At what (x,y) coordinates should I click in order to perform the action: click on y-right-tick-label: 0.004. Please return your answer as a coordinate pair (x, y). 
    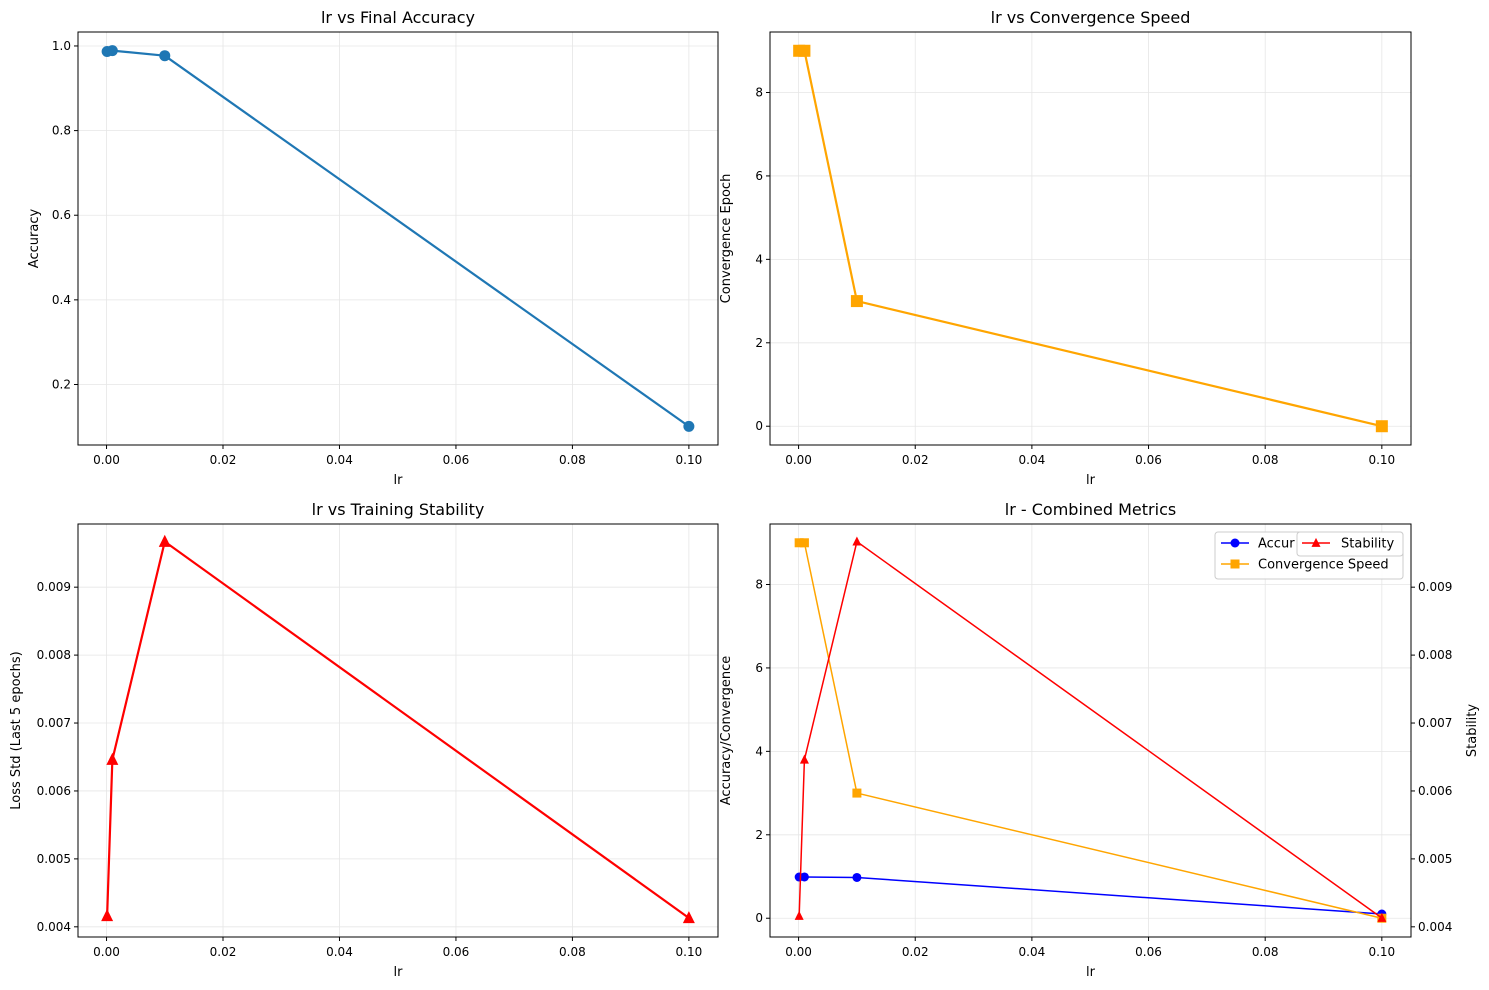
    Looking at the image, I should click on (1435, 927).